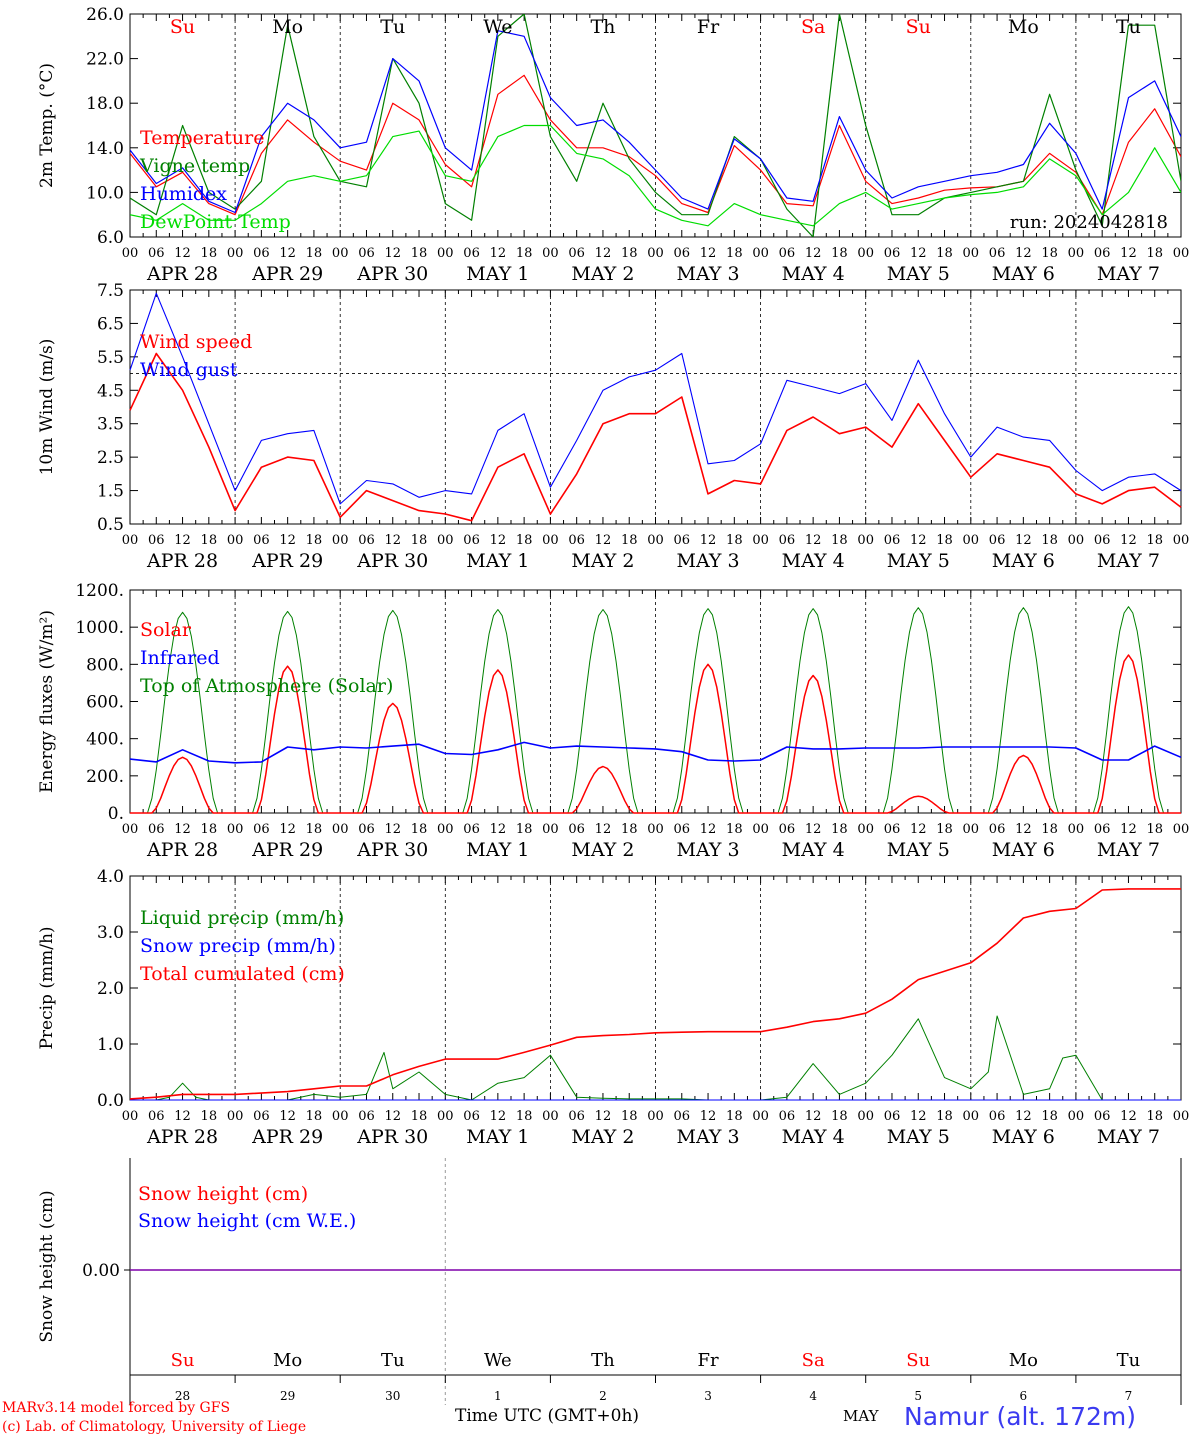  I want to click on legend-snow-precip-mm-h-: Snow precip (mm/h), so click(238, 946).